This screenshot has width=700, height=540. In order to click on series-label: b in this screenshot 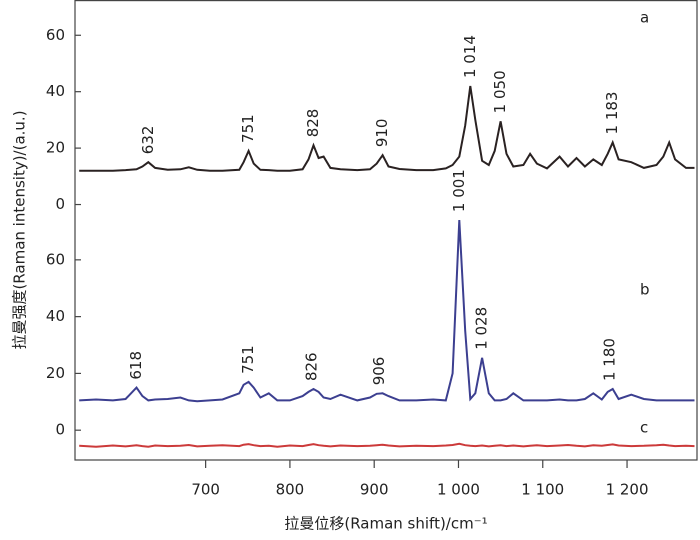, I will do `click(645, 290)`.